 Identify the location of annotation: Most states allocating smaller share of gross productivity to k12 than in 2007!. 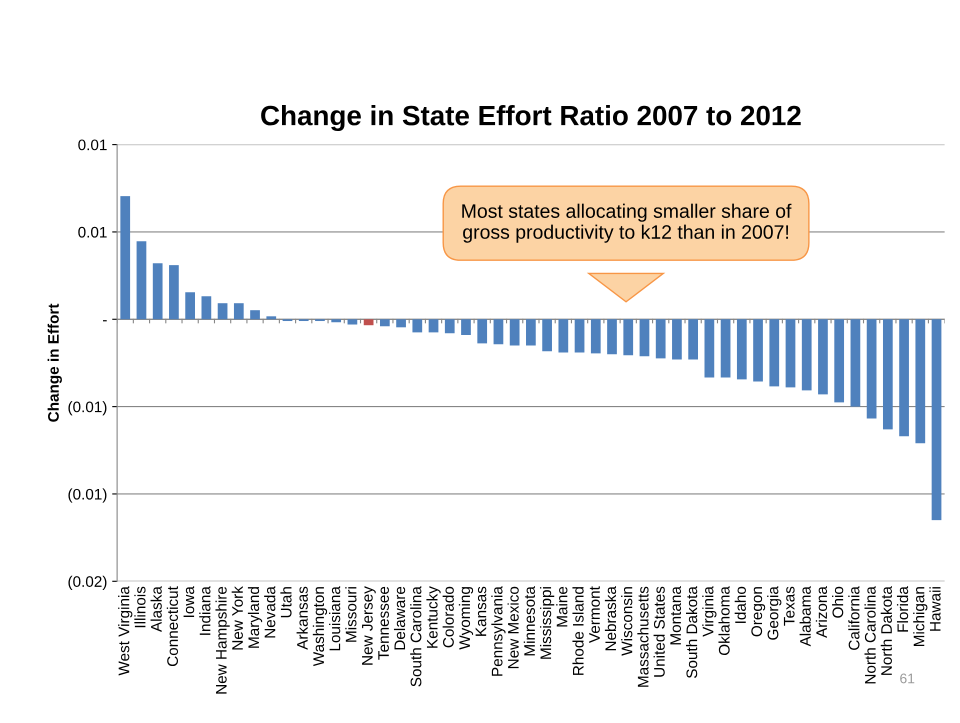
(627, 223).